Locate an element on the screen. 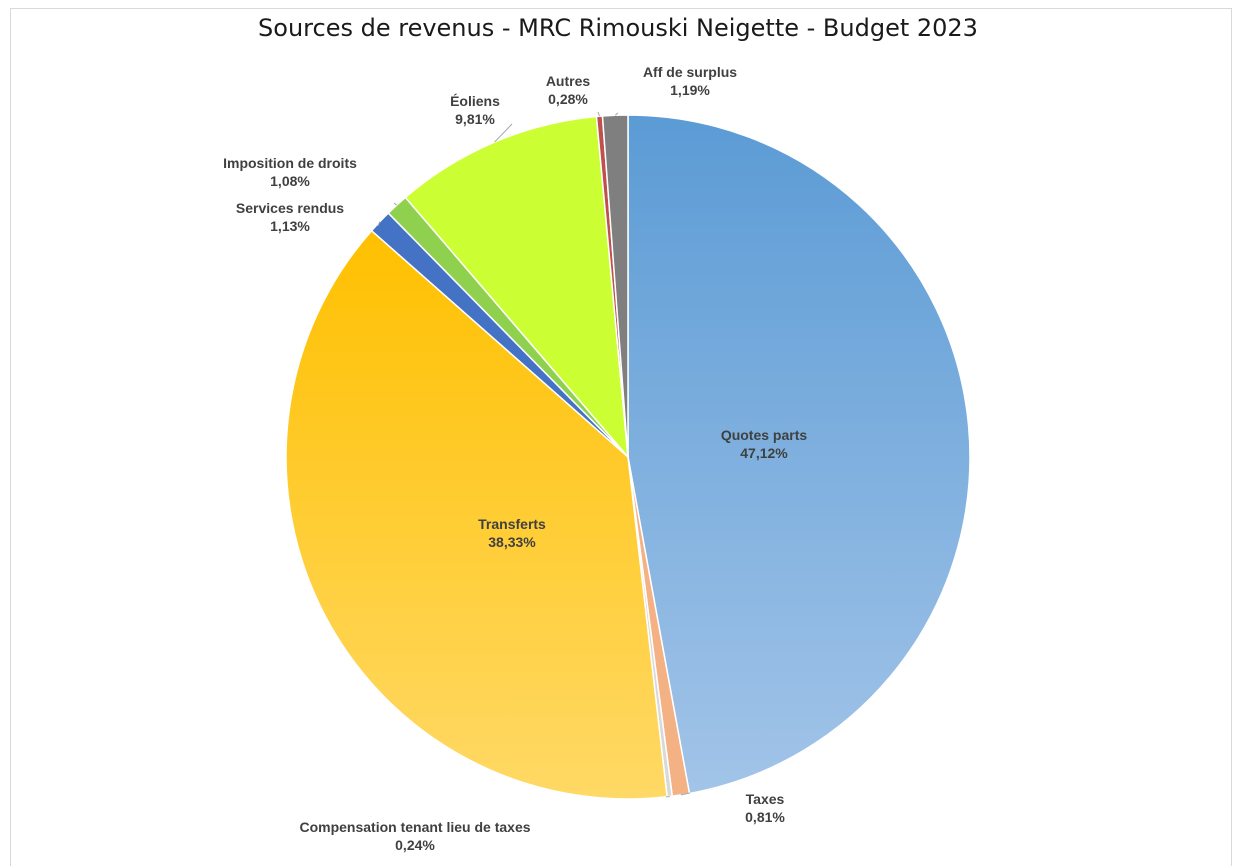  slice-percent: 0,24% is located at coordinates (415, 845).